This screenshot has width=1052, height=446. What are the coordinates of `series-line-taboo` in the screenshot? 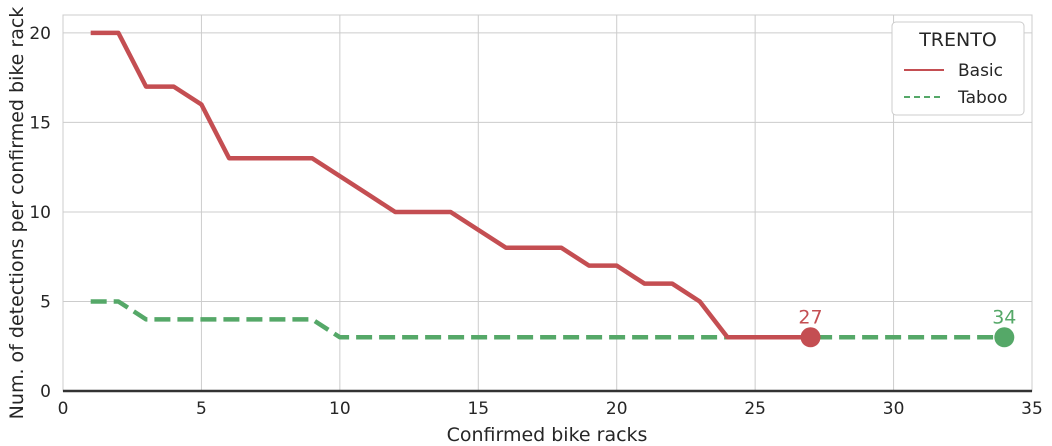 It's located at (547, 319).